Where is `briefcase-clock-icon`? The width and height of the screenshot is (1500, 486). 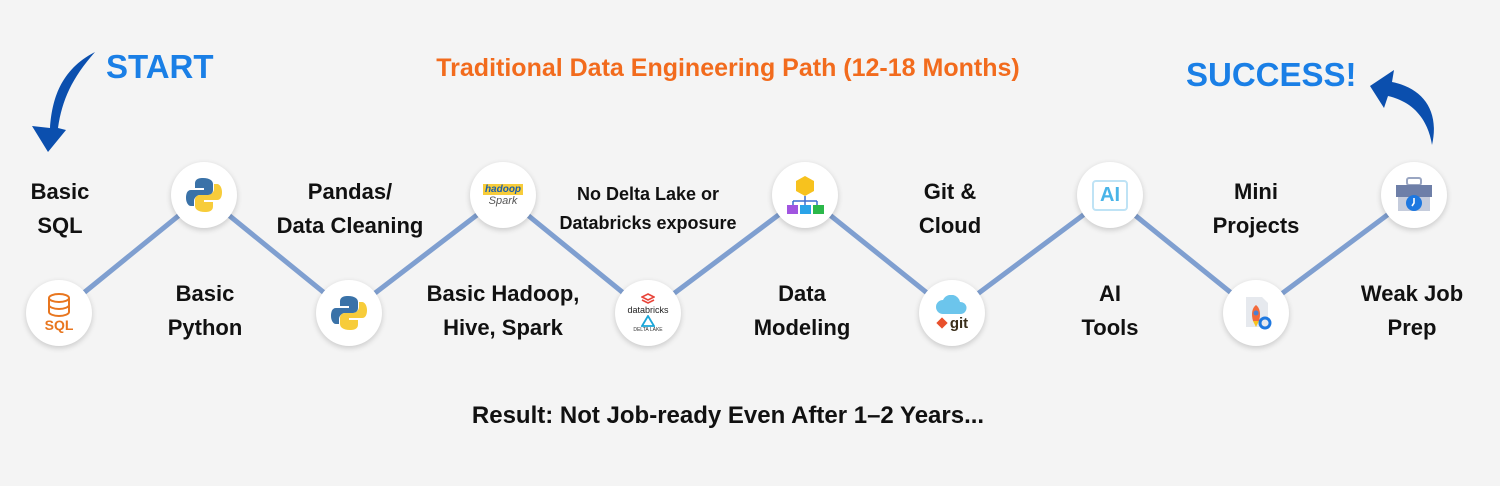
briefcase-clock-icon is located at coordinates (1414, 194).